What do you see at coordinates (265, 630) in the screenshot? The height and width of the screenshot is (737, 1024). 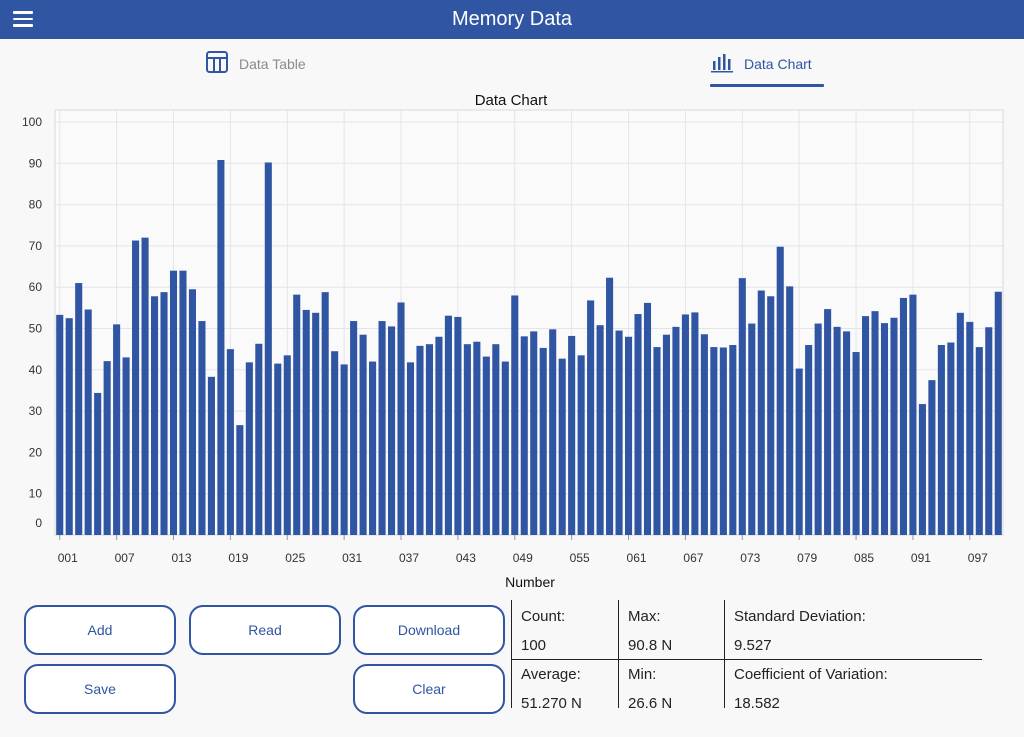 I see `read-button: Read` at bounding box center [265, 630].